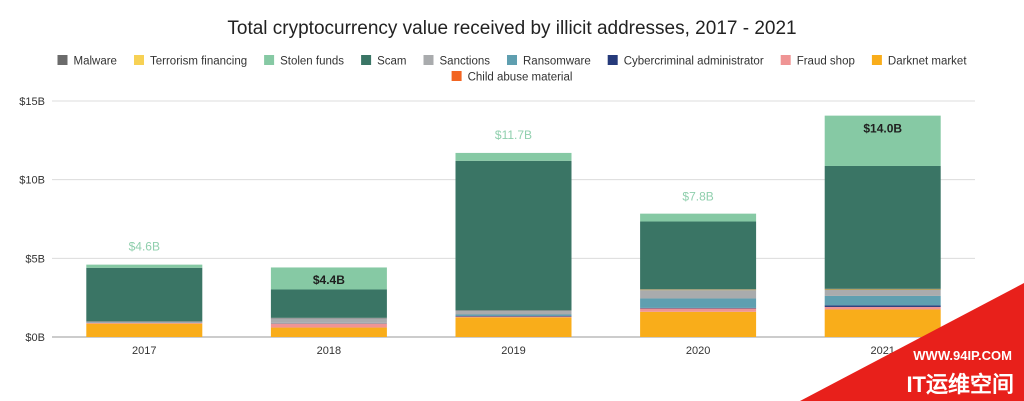 Image resolution: width=1024 pixels, height=401 pixels. I want to click on bar-segment-ransomware-2017, so click(144, 322).